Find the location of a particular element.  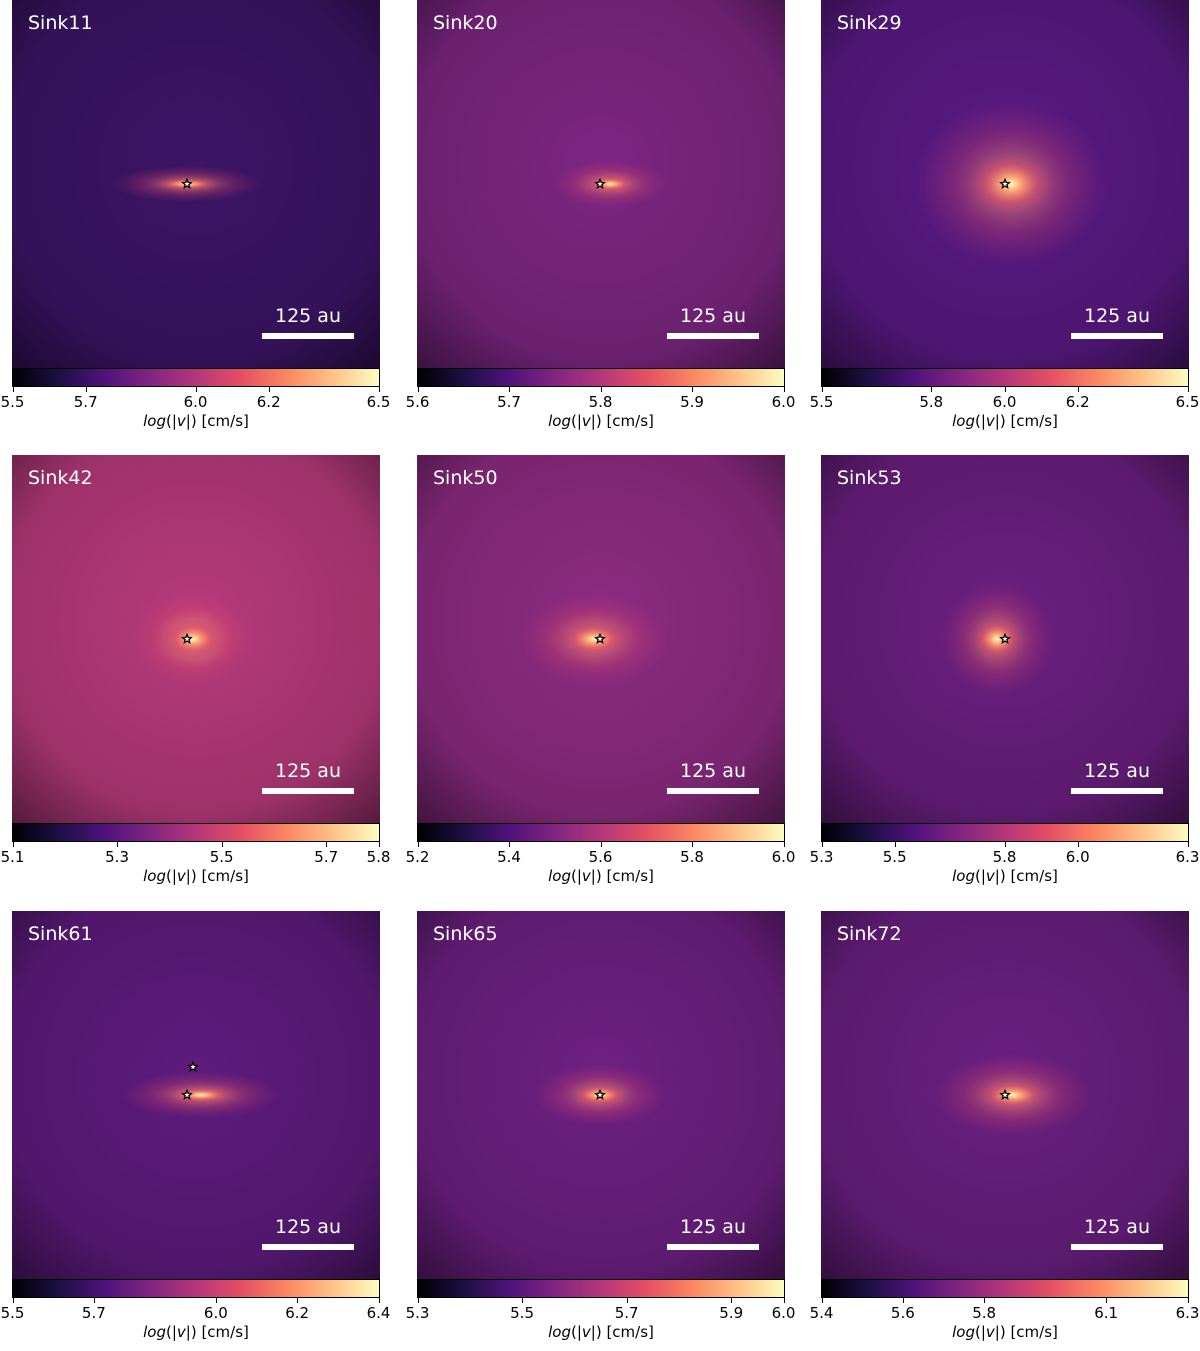

colorbar-ticks: 5.5 5.8 6.0 6.2 6.5 is located at coordinates (1004, 399).